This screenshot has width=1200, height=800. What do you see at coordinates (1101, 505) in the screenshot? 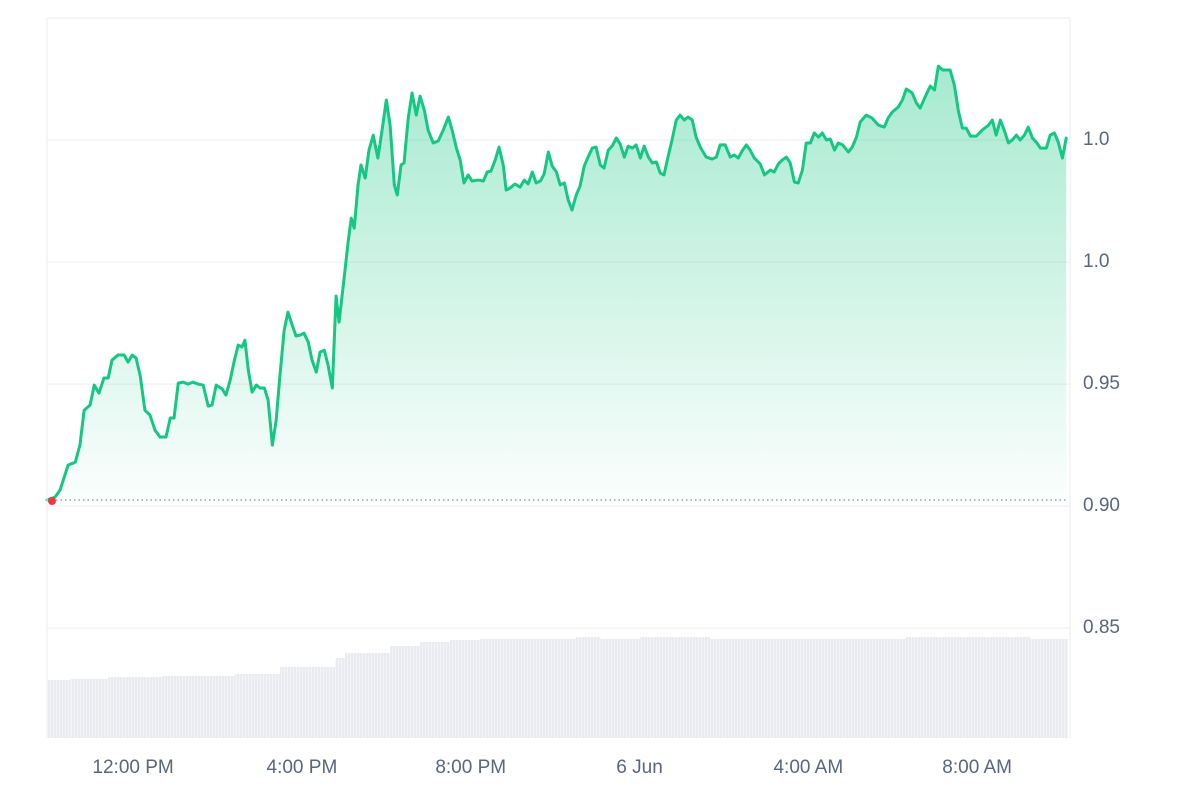
I see `y-tick-label: 0.90` at bounding box center [1101, 505].